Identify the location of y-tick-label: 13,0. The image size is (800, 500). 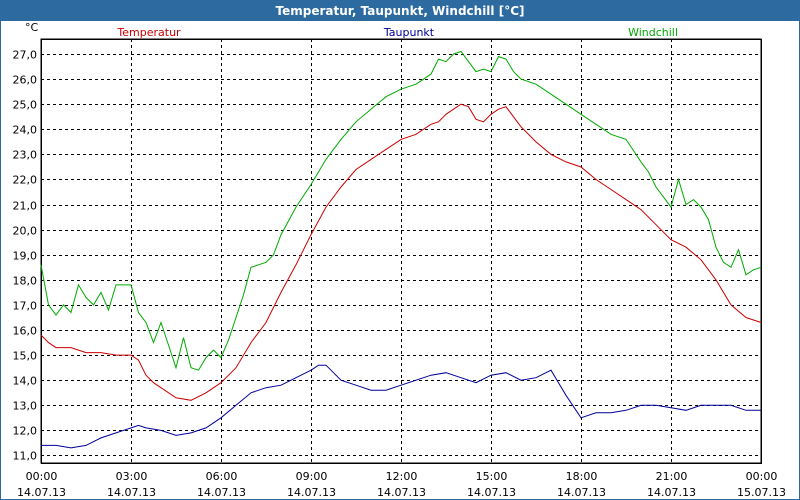
(25, 406).